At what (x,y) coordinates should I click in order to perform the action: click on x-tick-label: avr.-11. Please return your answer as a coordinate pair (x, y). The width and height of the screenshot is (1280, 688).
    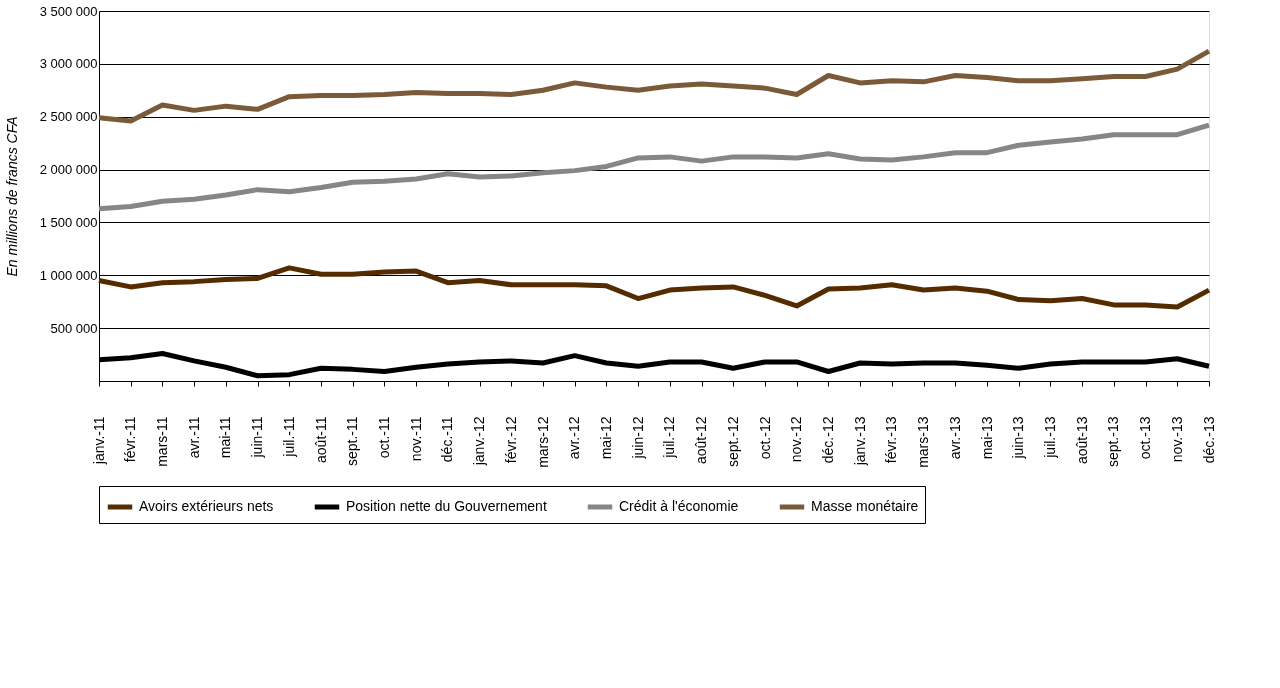
    Looking at the image, I should click on (193, 437).